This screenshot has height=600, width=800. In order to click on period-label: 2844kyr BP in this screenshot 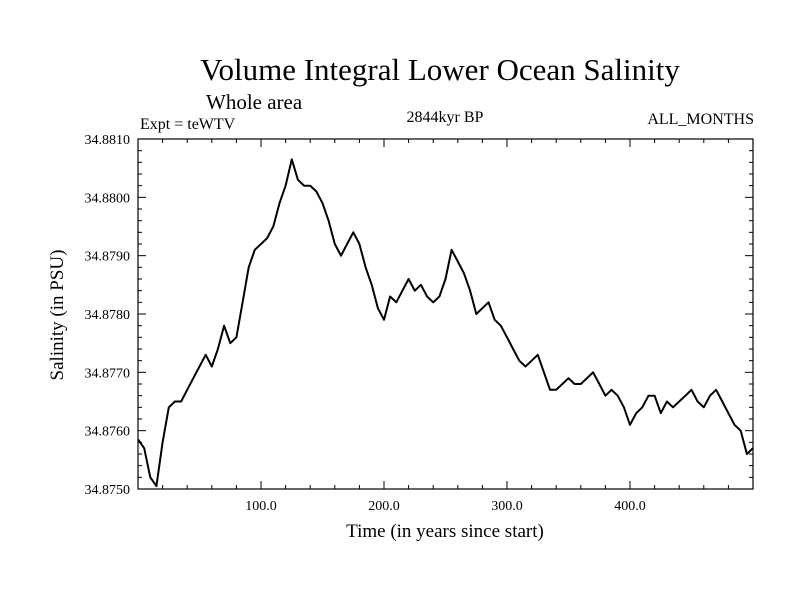, I will do `click(445, 117)`.